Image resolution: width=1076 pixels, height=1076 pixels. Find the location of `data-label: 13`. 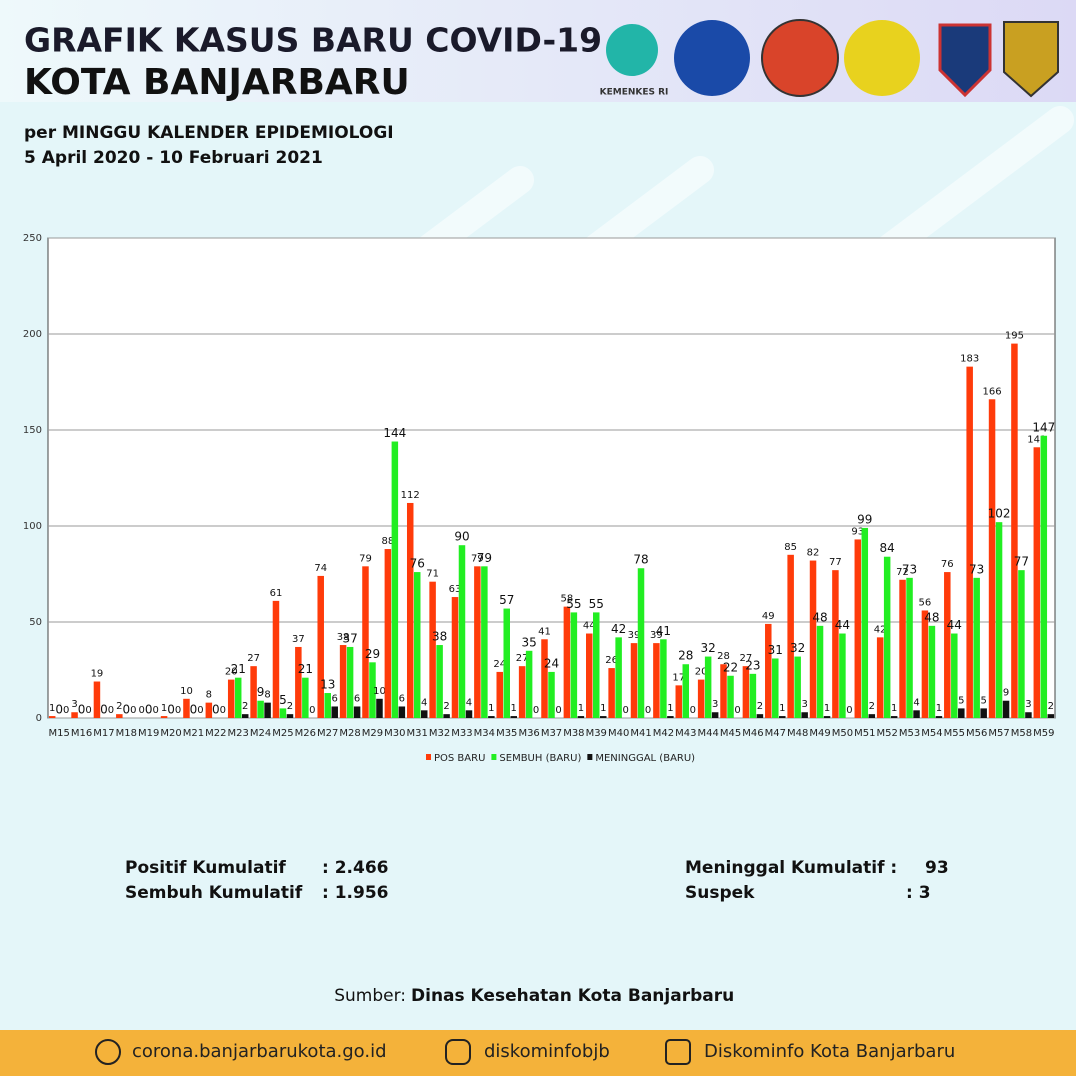

data-label: 13 is located at coordinates (327, 685).